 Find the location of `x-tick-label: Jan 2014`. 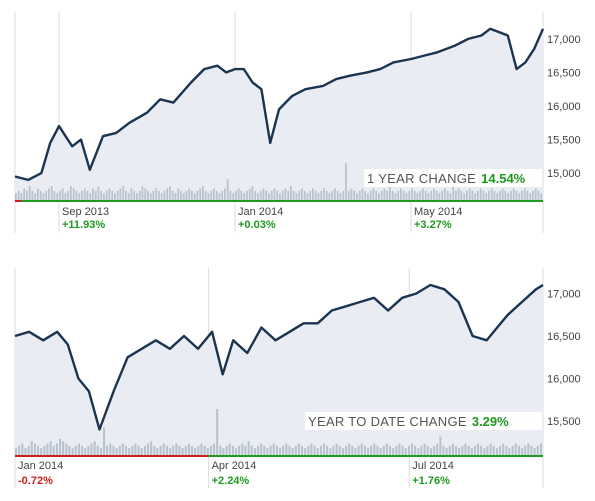

x-tick-label: Jan 2014 is located at coordinates (40, 466).